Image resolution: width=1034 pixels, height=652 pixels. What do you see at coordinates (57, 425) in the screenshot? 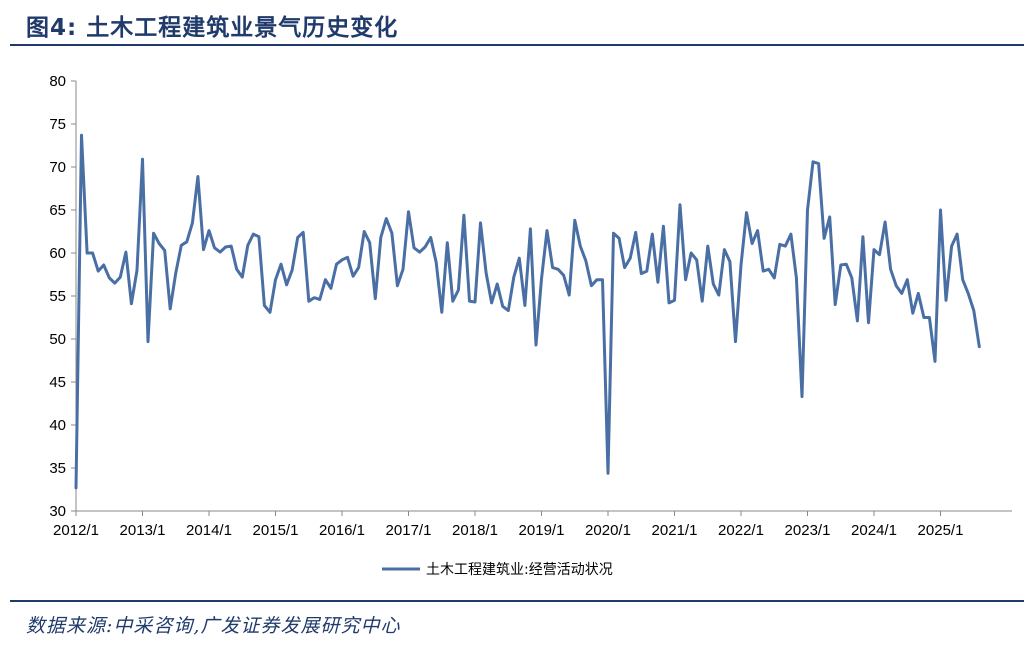
I see `y-tick-label: 40` at bounding box center [57, 425].